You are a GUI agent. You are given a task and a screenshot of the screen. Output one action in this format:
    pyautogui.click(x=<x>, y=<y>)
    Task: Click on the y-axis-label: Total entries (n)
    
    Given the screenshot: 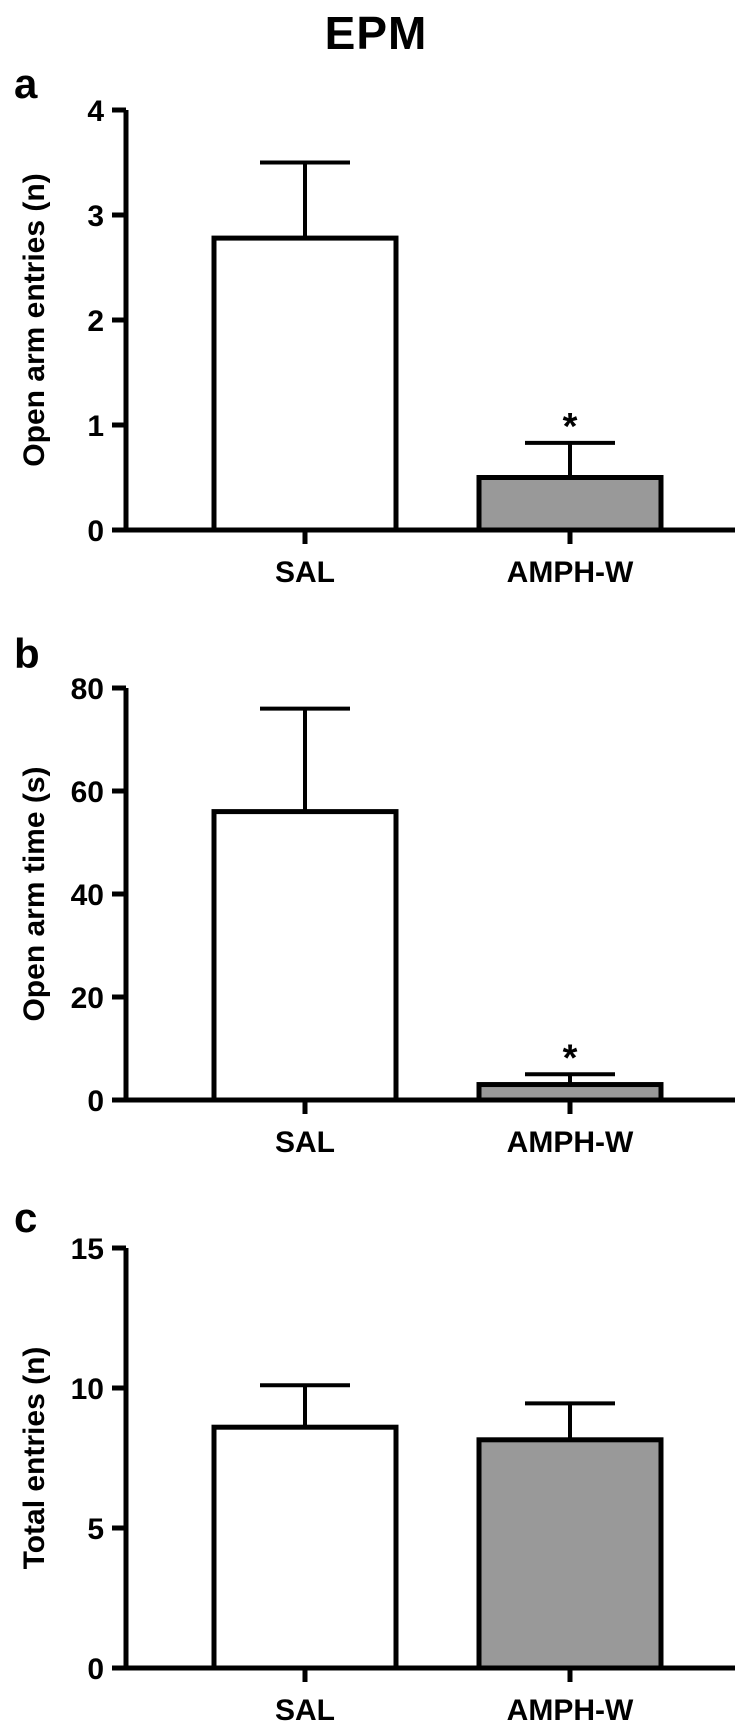 What is the action you would take?
    pyautogui.click(x=34, y=1458)
    